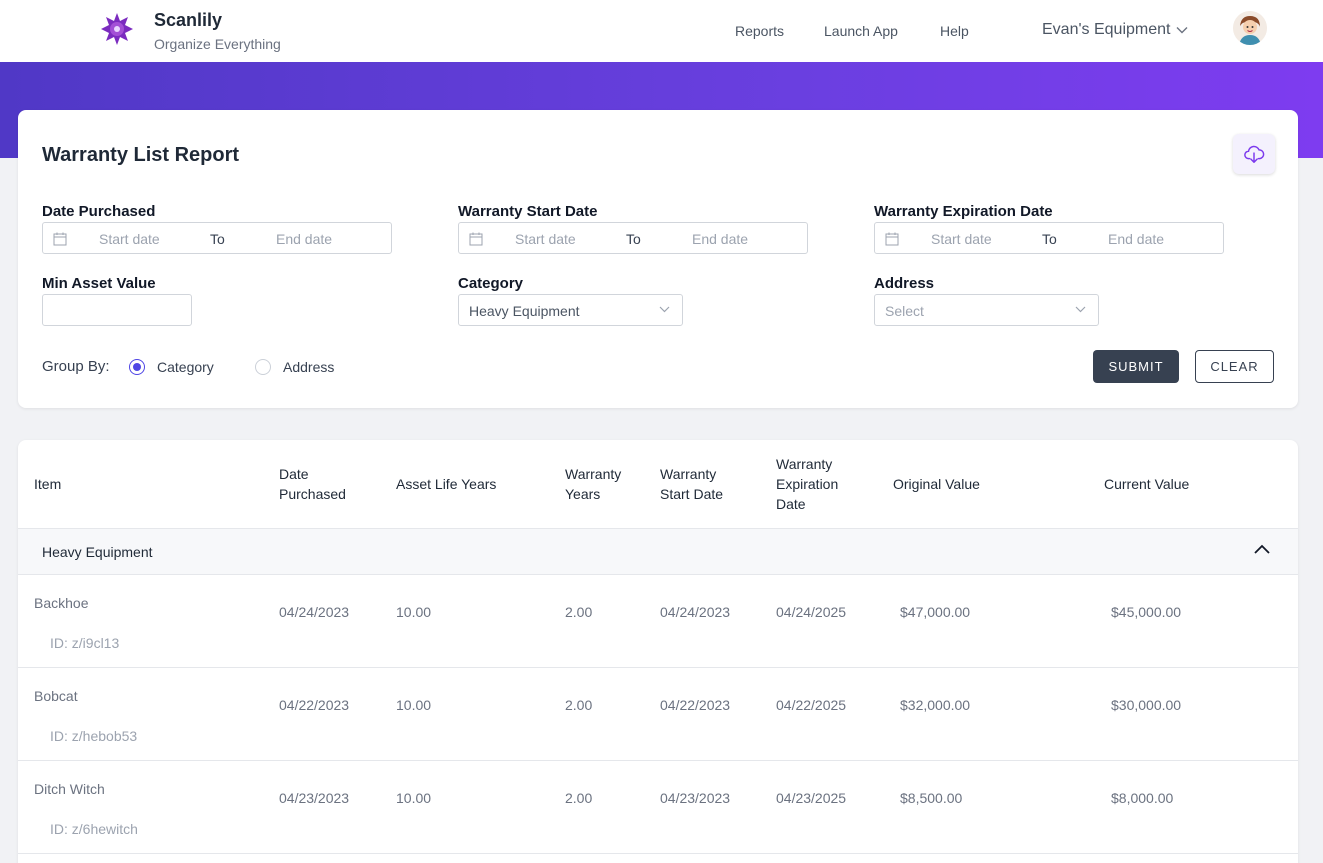 Image resolution: width=1323 pixels, height=863 pixels. What do you see at coordinates (1146, 705) in the screenshot?
I see `current-value-cell: $30,000.00` at bounding box center [1146, 705].